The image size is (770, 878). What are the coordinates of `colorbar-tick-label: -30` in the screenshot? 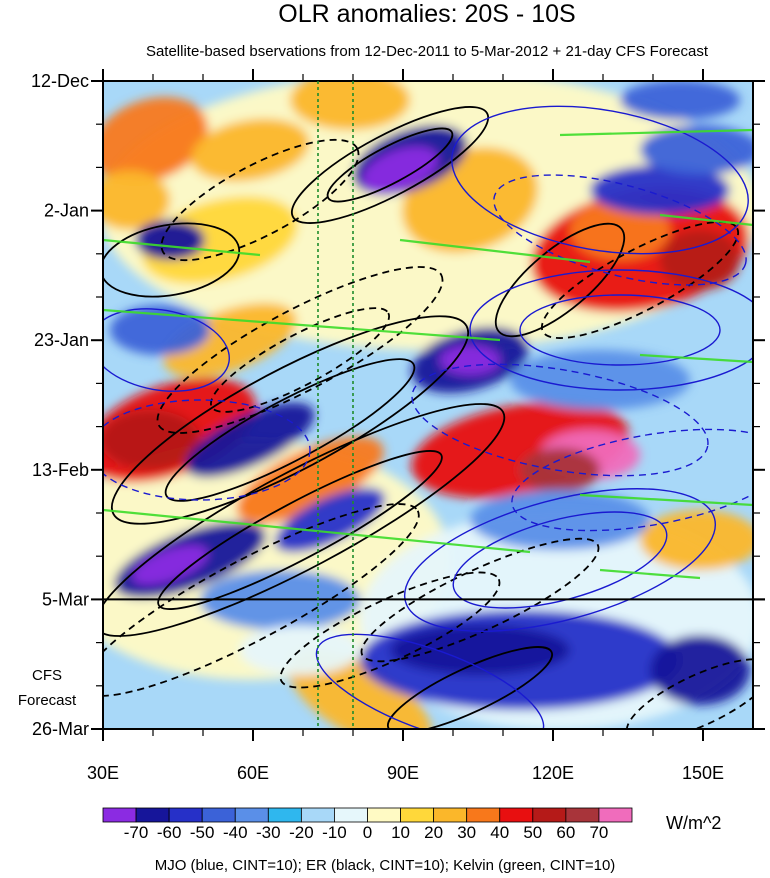 It's located at (268, 832).